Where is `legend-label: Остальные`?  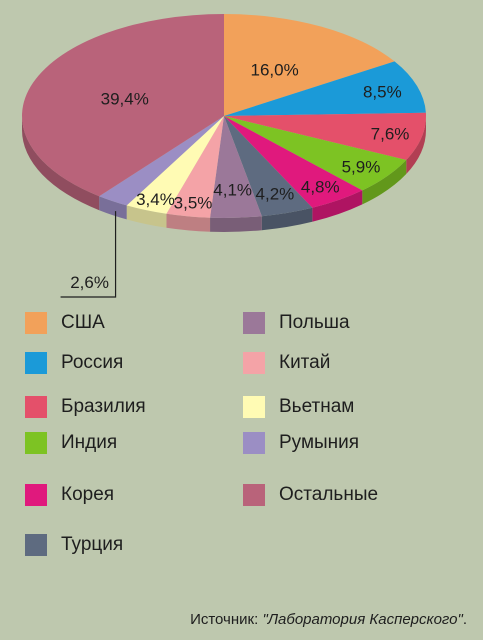
legend-label: Остальные is located at coordinates (329, 494).